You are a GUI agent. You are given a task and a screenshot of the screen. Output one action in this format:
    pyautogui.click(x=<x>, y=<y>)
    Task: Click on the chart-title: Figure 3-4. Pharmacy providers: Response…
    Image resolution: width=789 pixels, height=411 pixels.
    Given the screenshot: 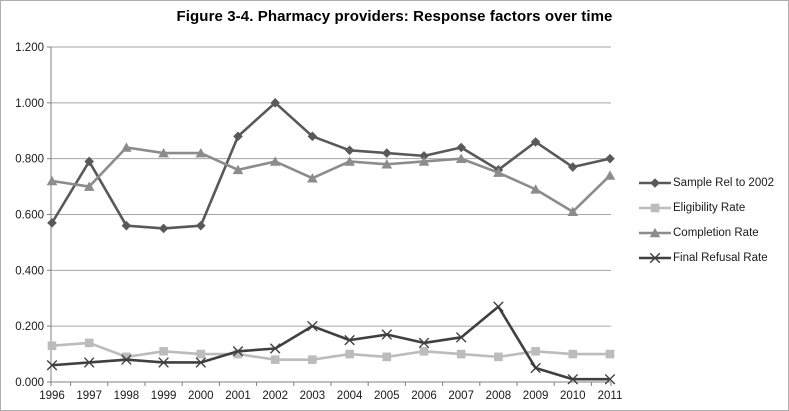 What is the action you would take?
    pyautogui.click(x=394, y=16)
    